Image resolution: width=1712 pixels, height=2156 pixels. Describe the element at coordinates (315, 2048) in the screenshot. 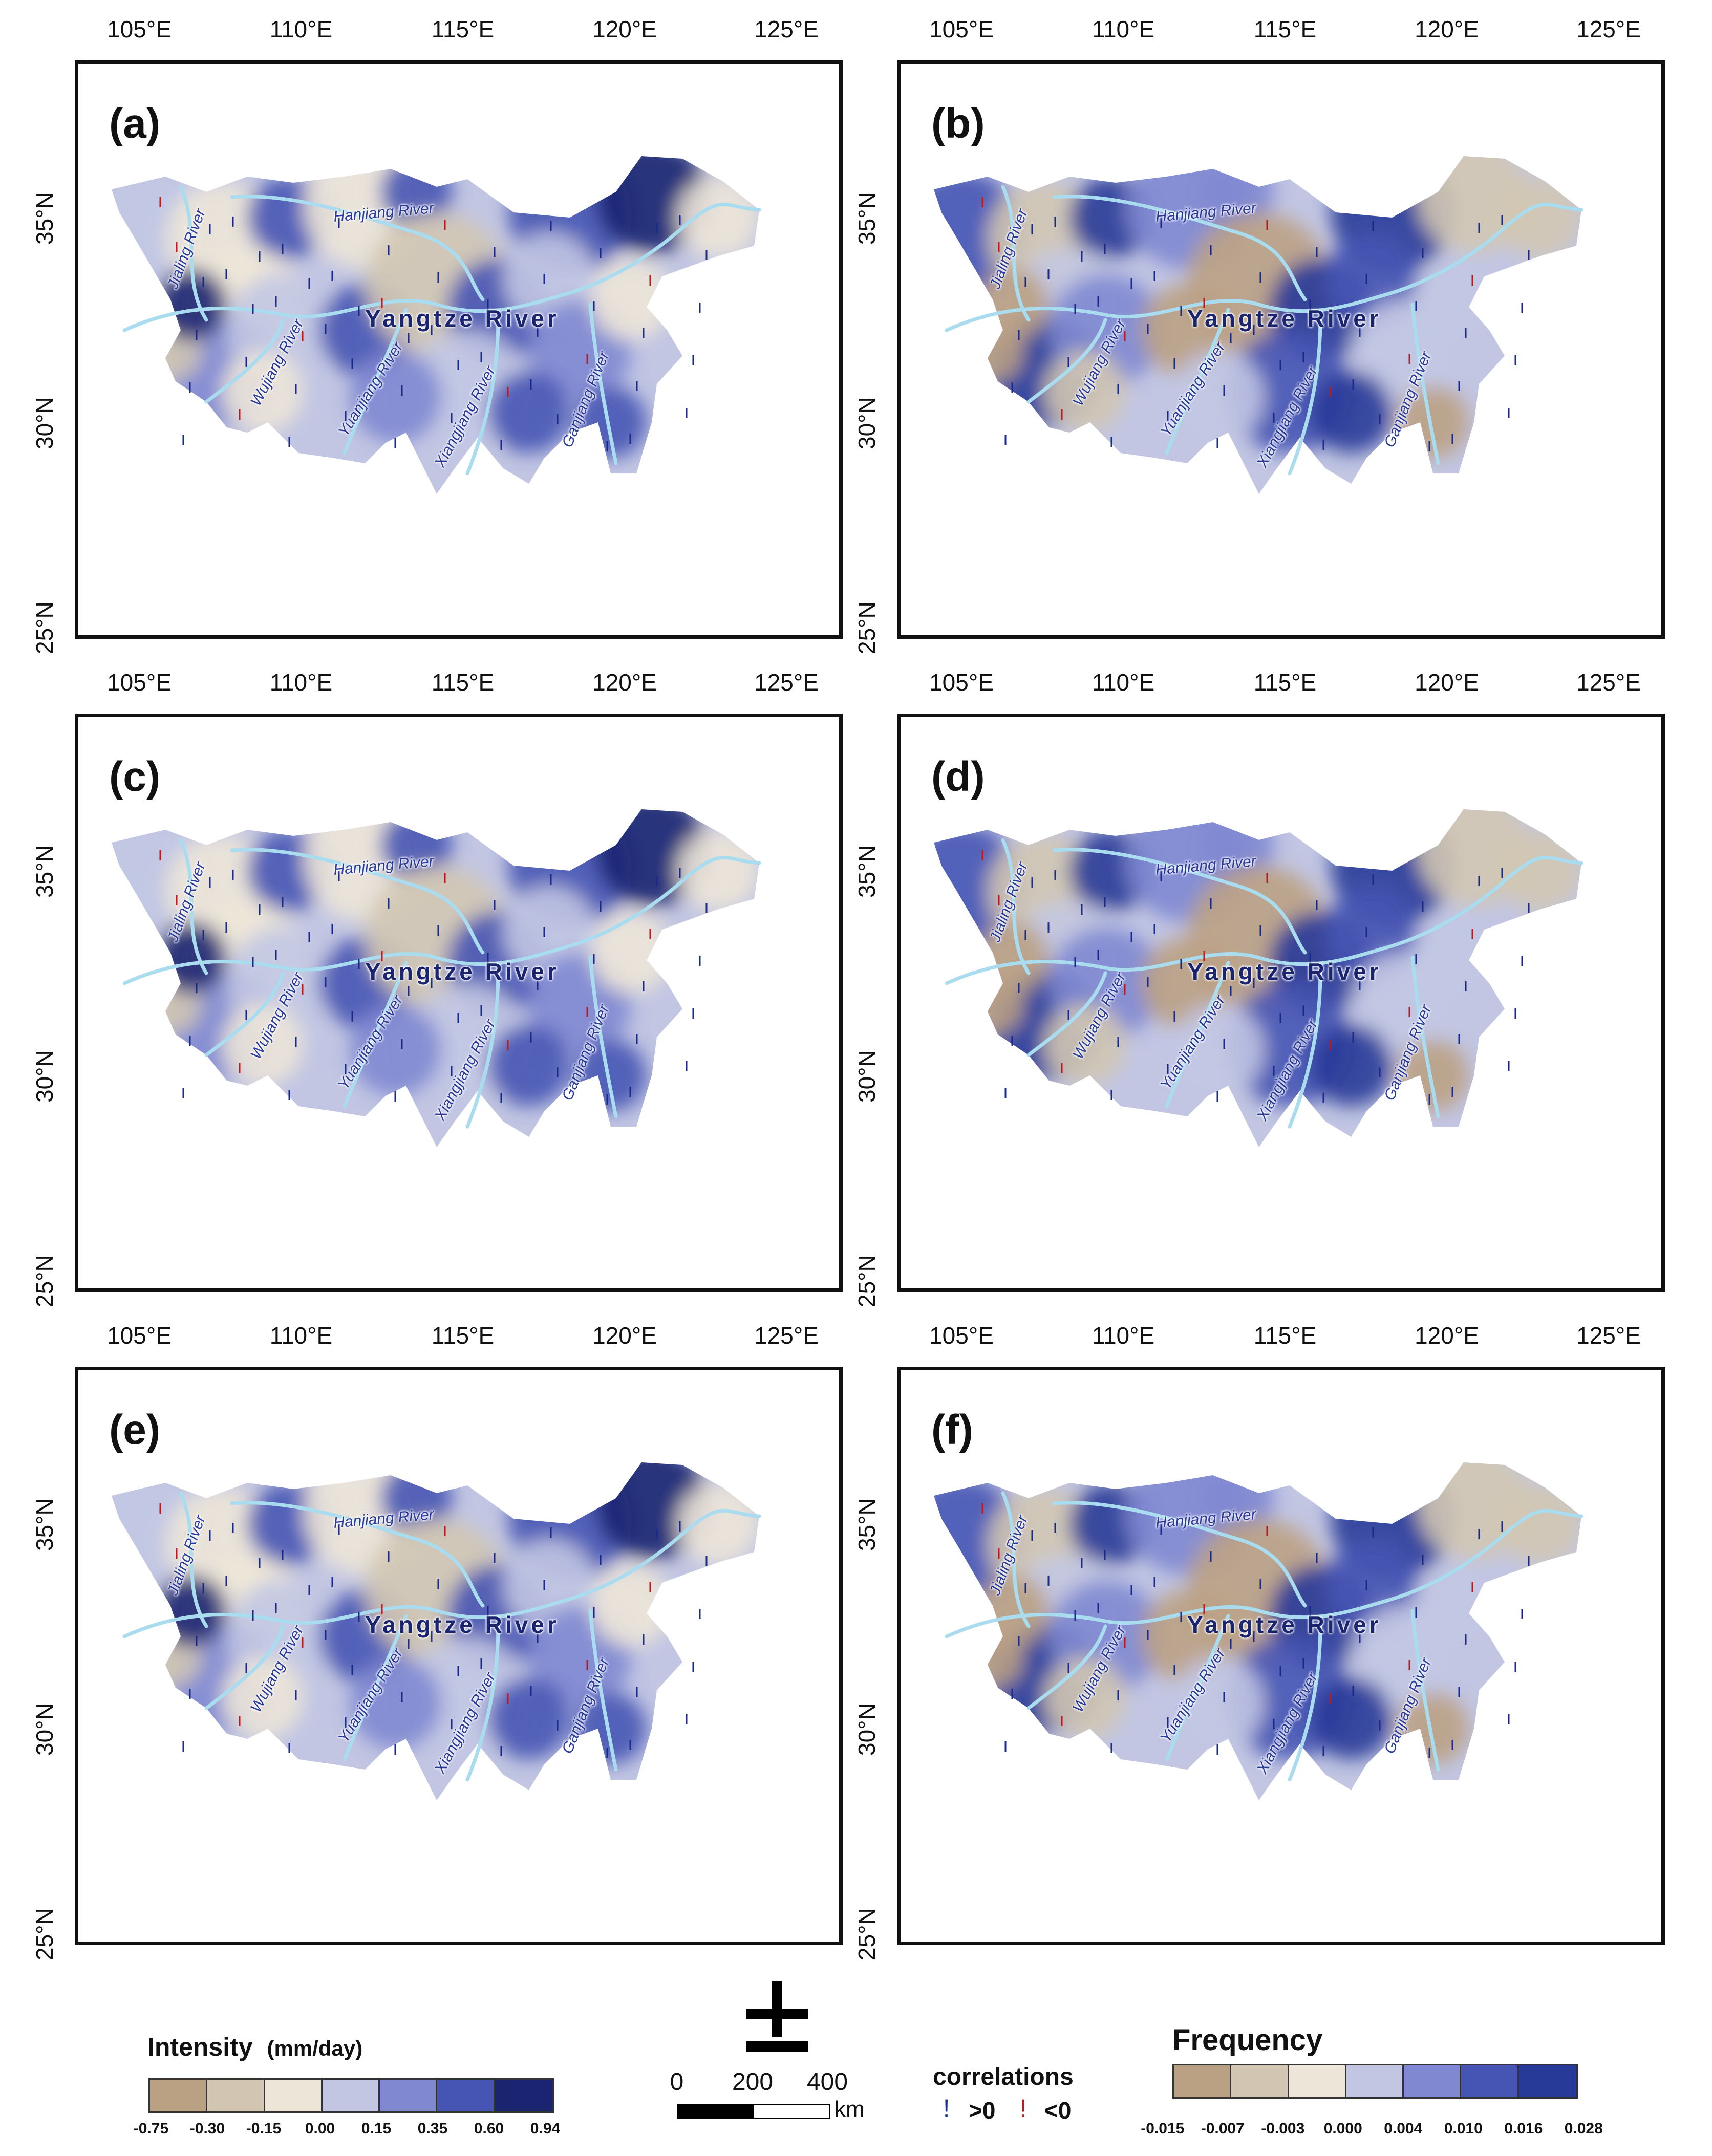

I see `intensity-legend-unit: (mm/day)` at that location.